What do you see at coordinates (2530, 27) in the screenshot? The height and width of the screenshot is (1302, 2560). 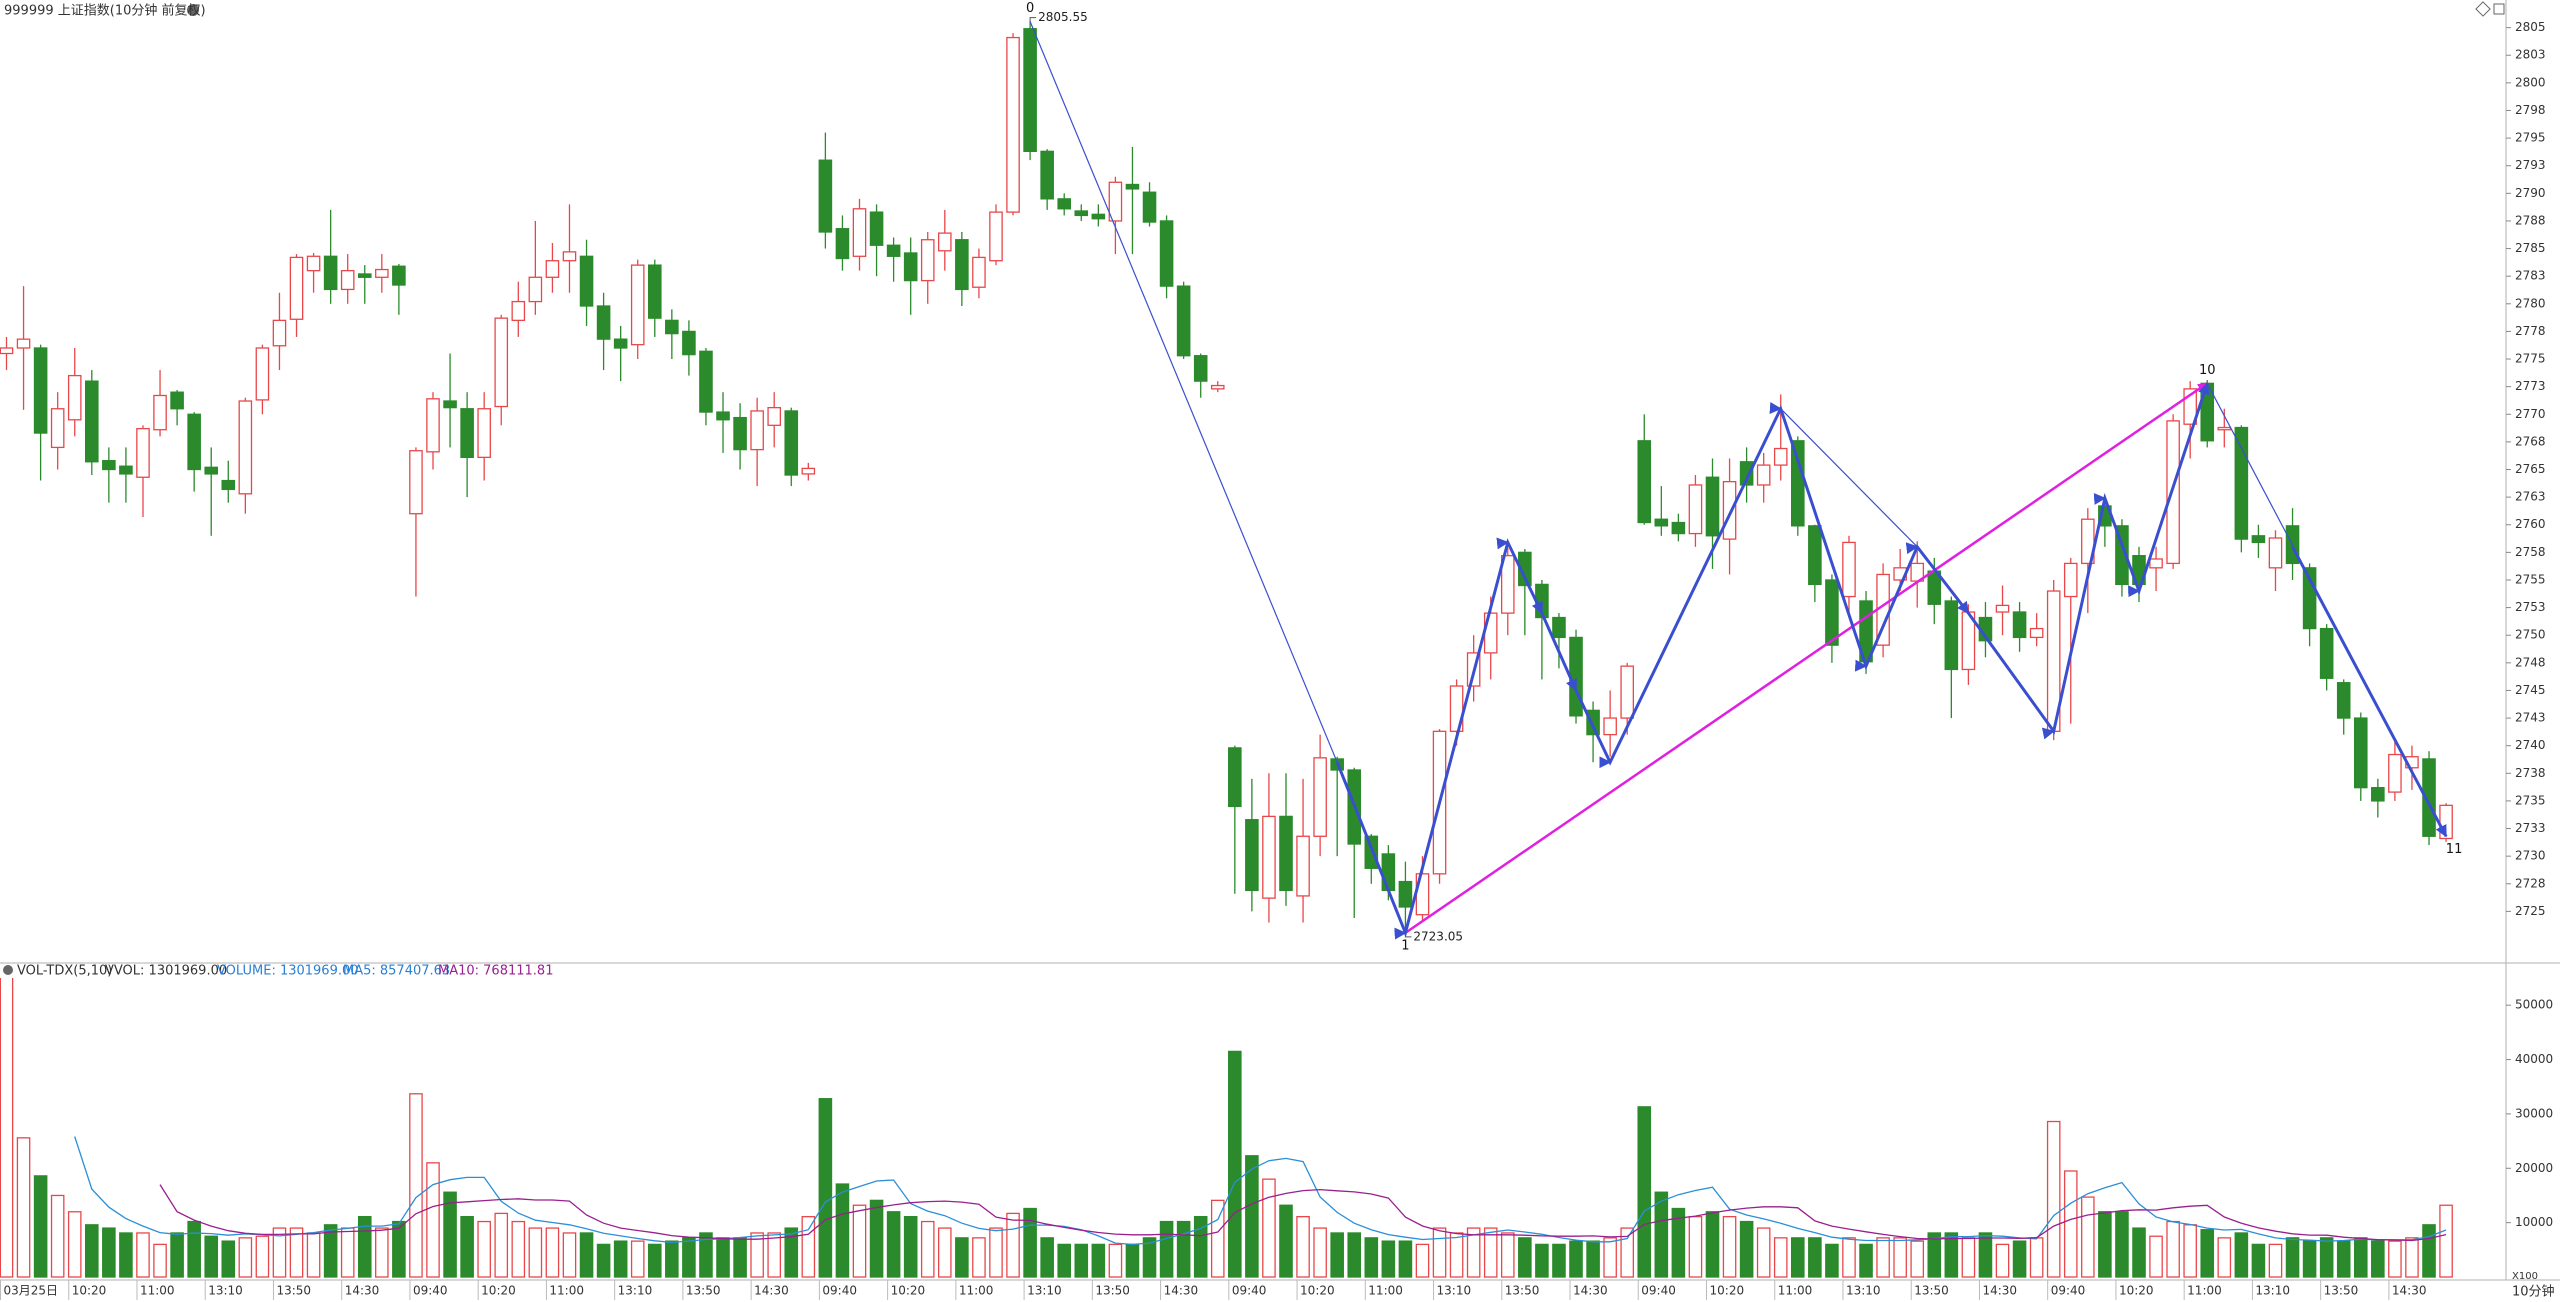 I see `y-tick-label: 2805` at bounding box center [2530, 27].